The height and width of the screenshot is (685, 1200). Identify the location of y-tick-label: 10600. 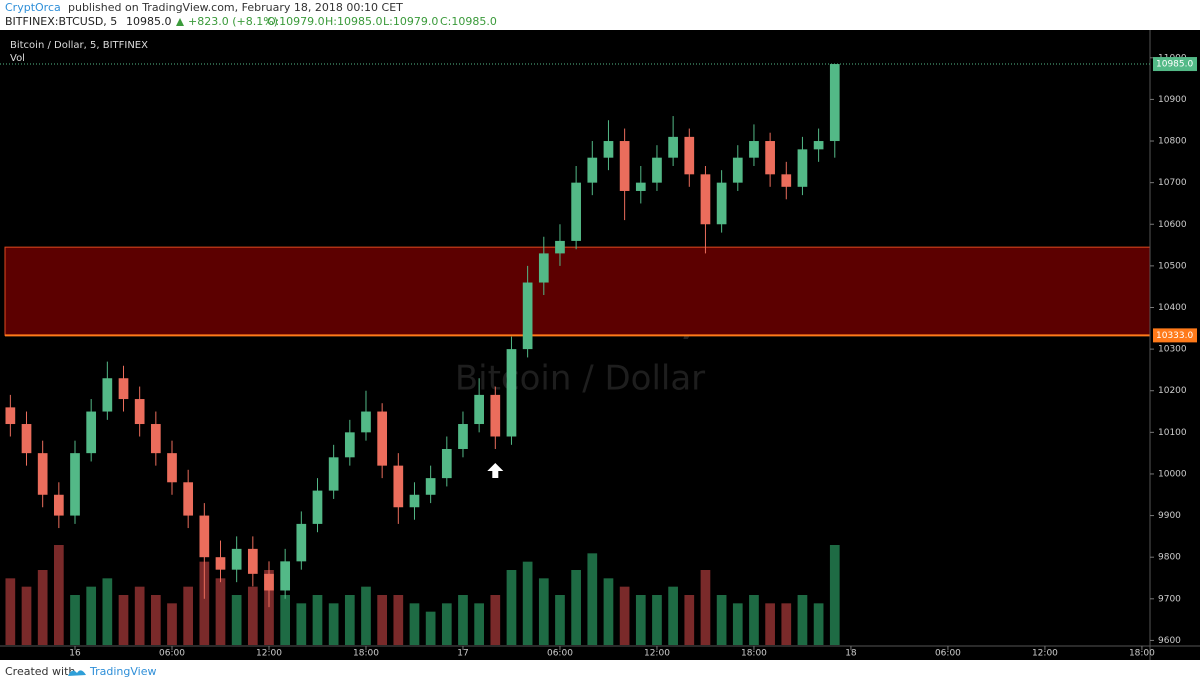
(1172, 225).